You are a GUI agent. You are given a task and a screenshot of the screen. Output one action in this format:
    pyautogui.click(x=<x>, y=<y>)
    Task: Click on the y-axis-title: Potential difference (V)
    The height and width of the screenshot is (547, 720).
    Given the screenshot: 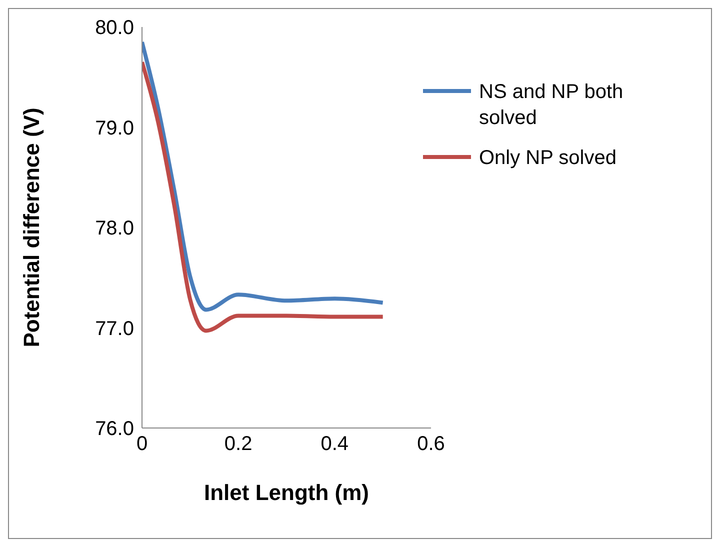 What is the action you would take?
    pyautogui.click(x=31, y=228)
    